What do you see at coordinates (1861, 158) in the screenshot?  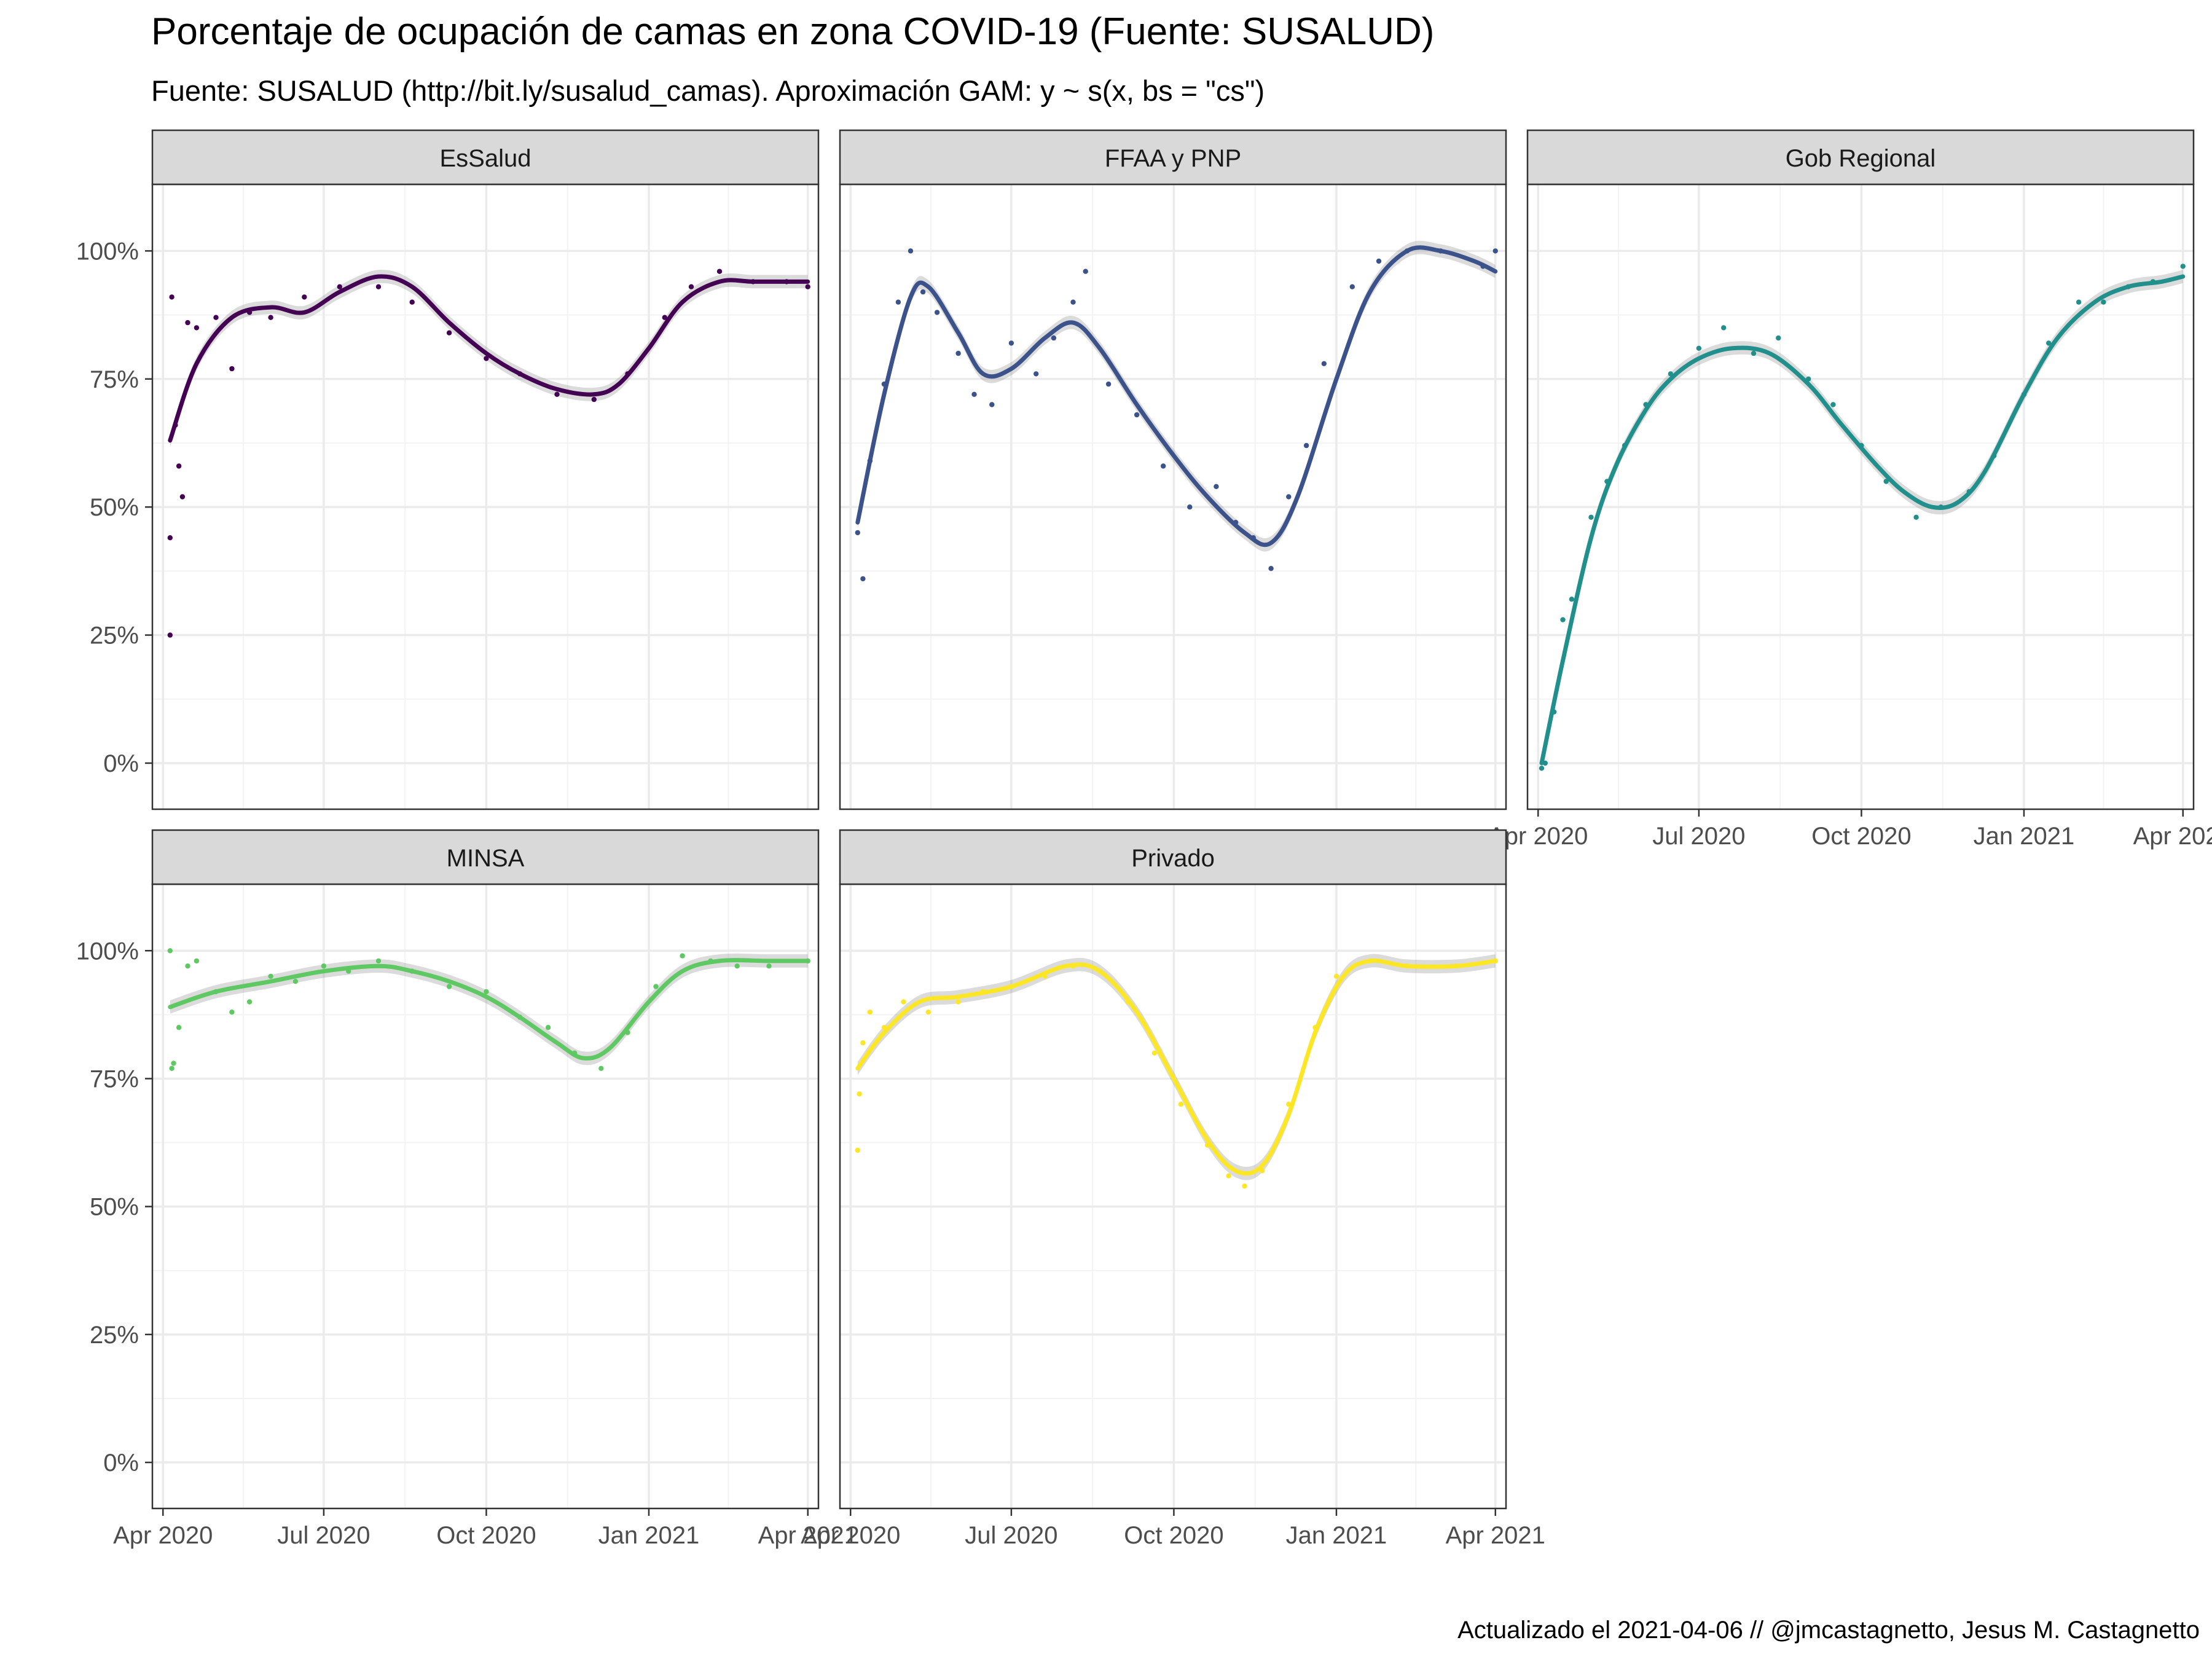 I see `facet-label: Gob Regional` at bounding box center [1861, 158].